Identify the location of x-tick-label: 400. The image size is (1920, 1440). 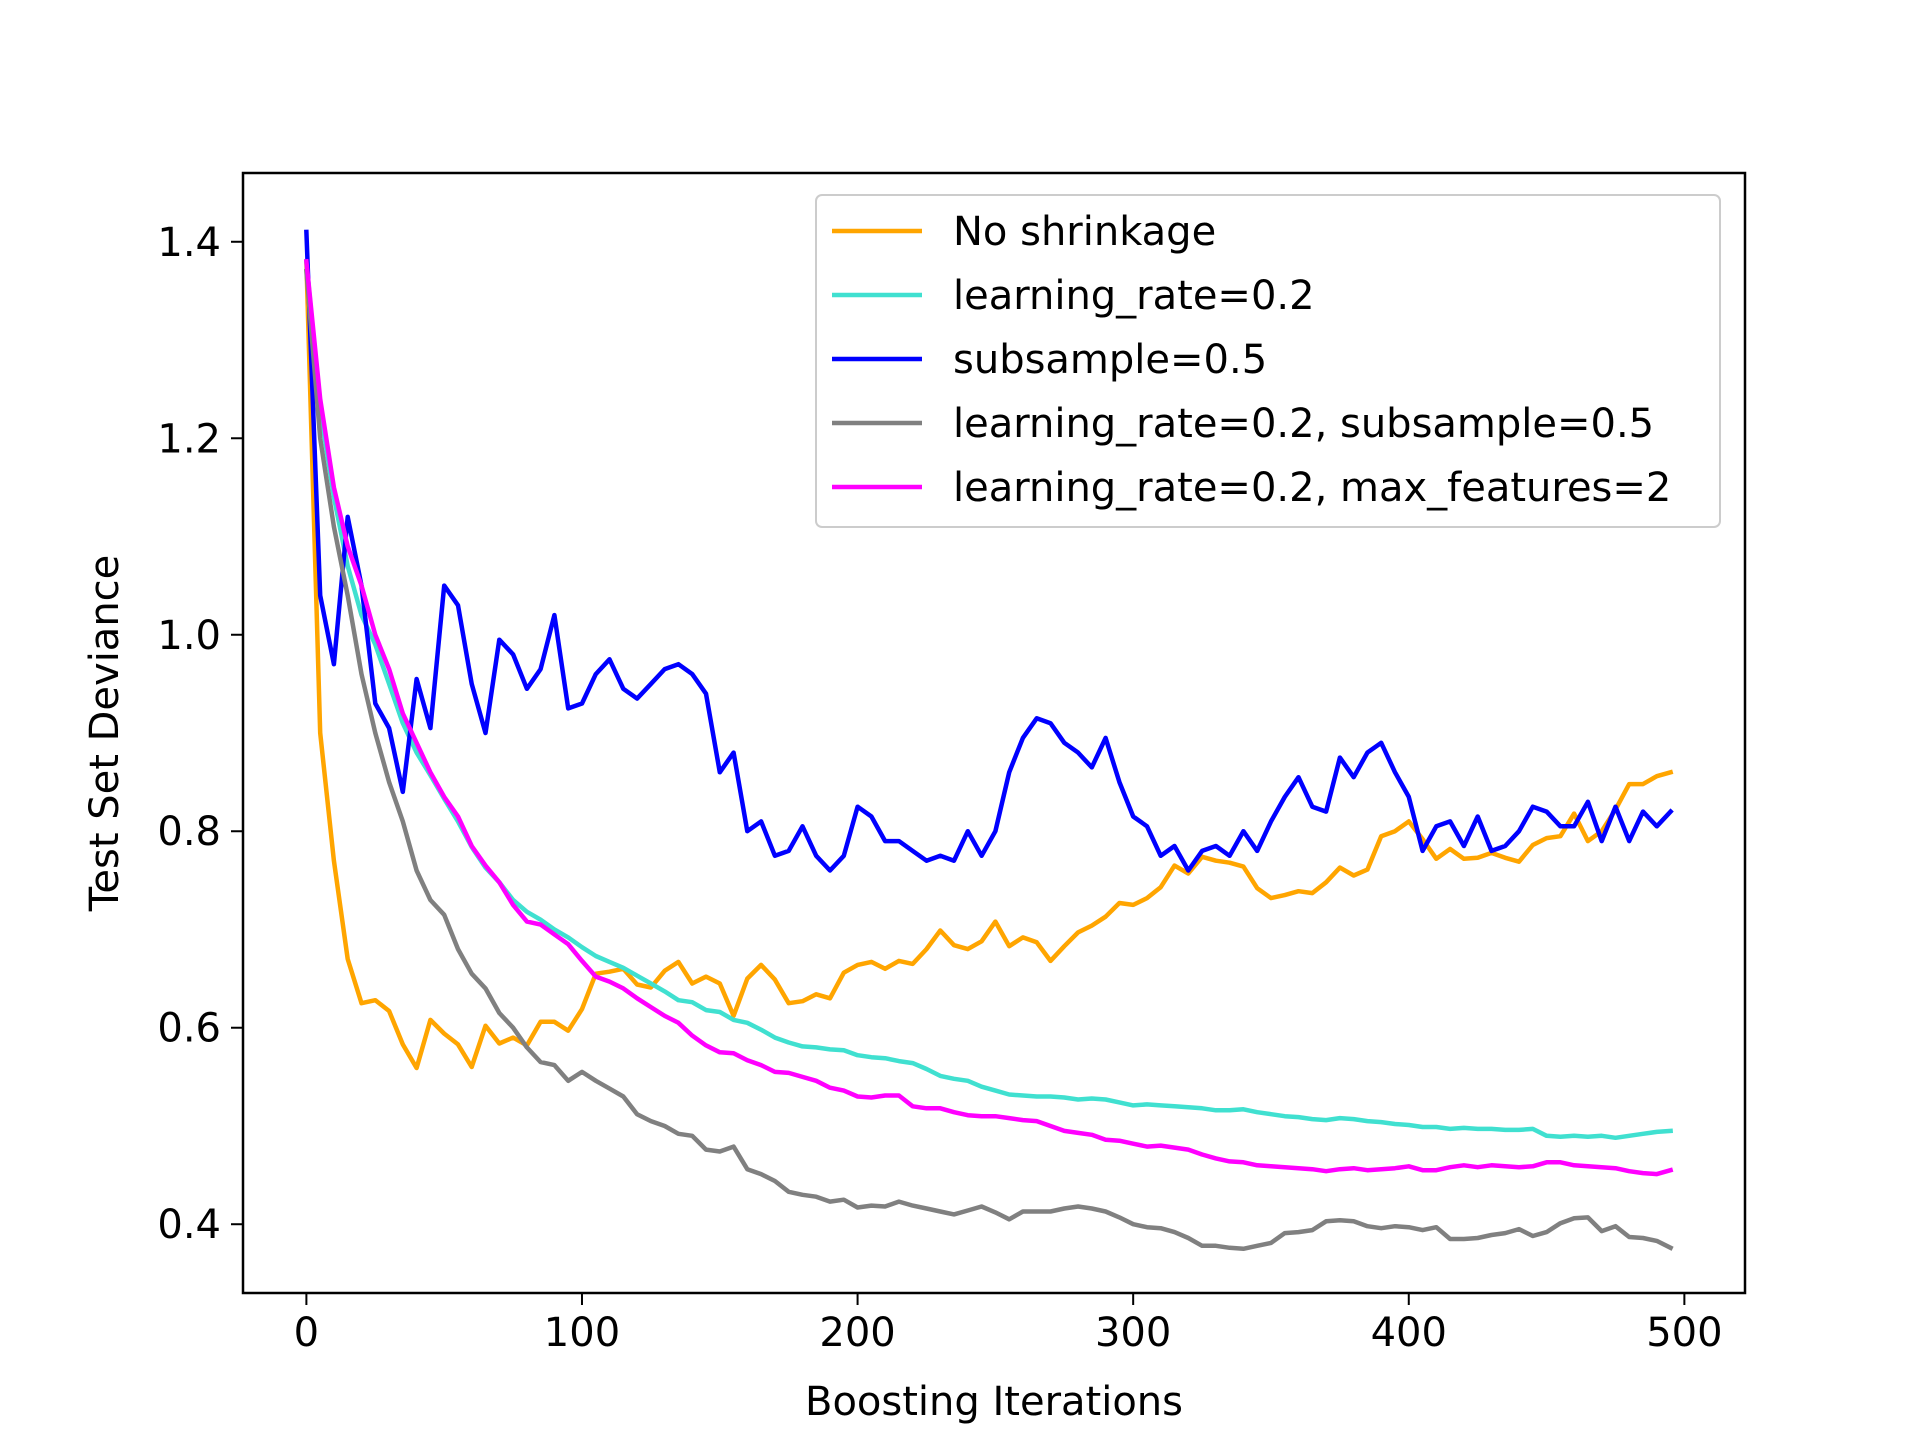
(1409, 1333).